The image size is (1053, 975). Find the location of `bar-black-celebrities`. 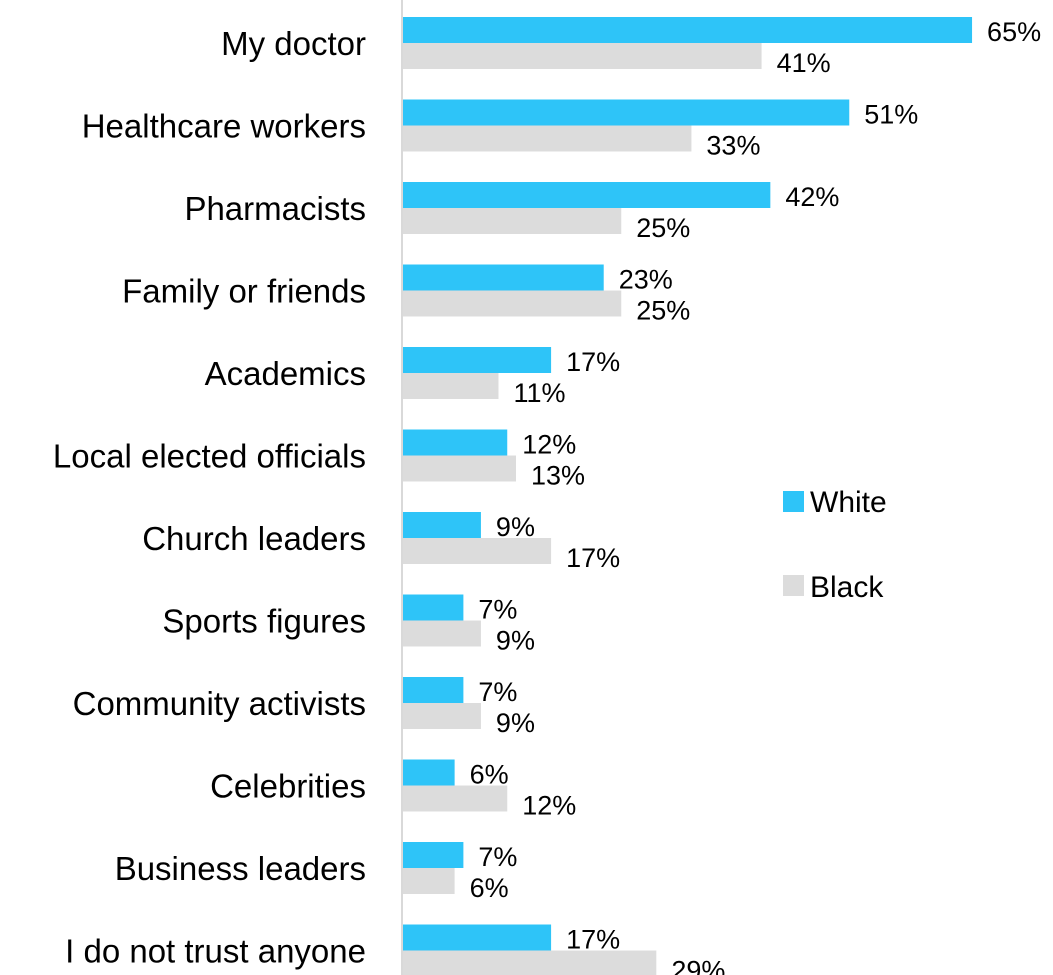

bar-black-celebrities is located at coordinates (455, 798).